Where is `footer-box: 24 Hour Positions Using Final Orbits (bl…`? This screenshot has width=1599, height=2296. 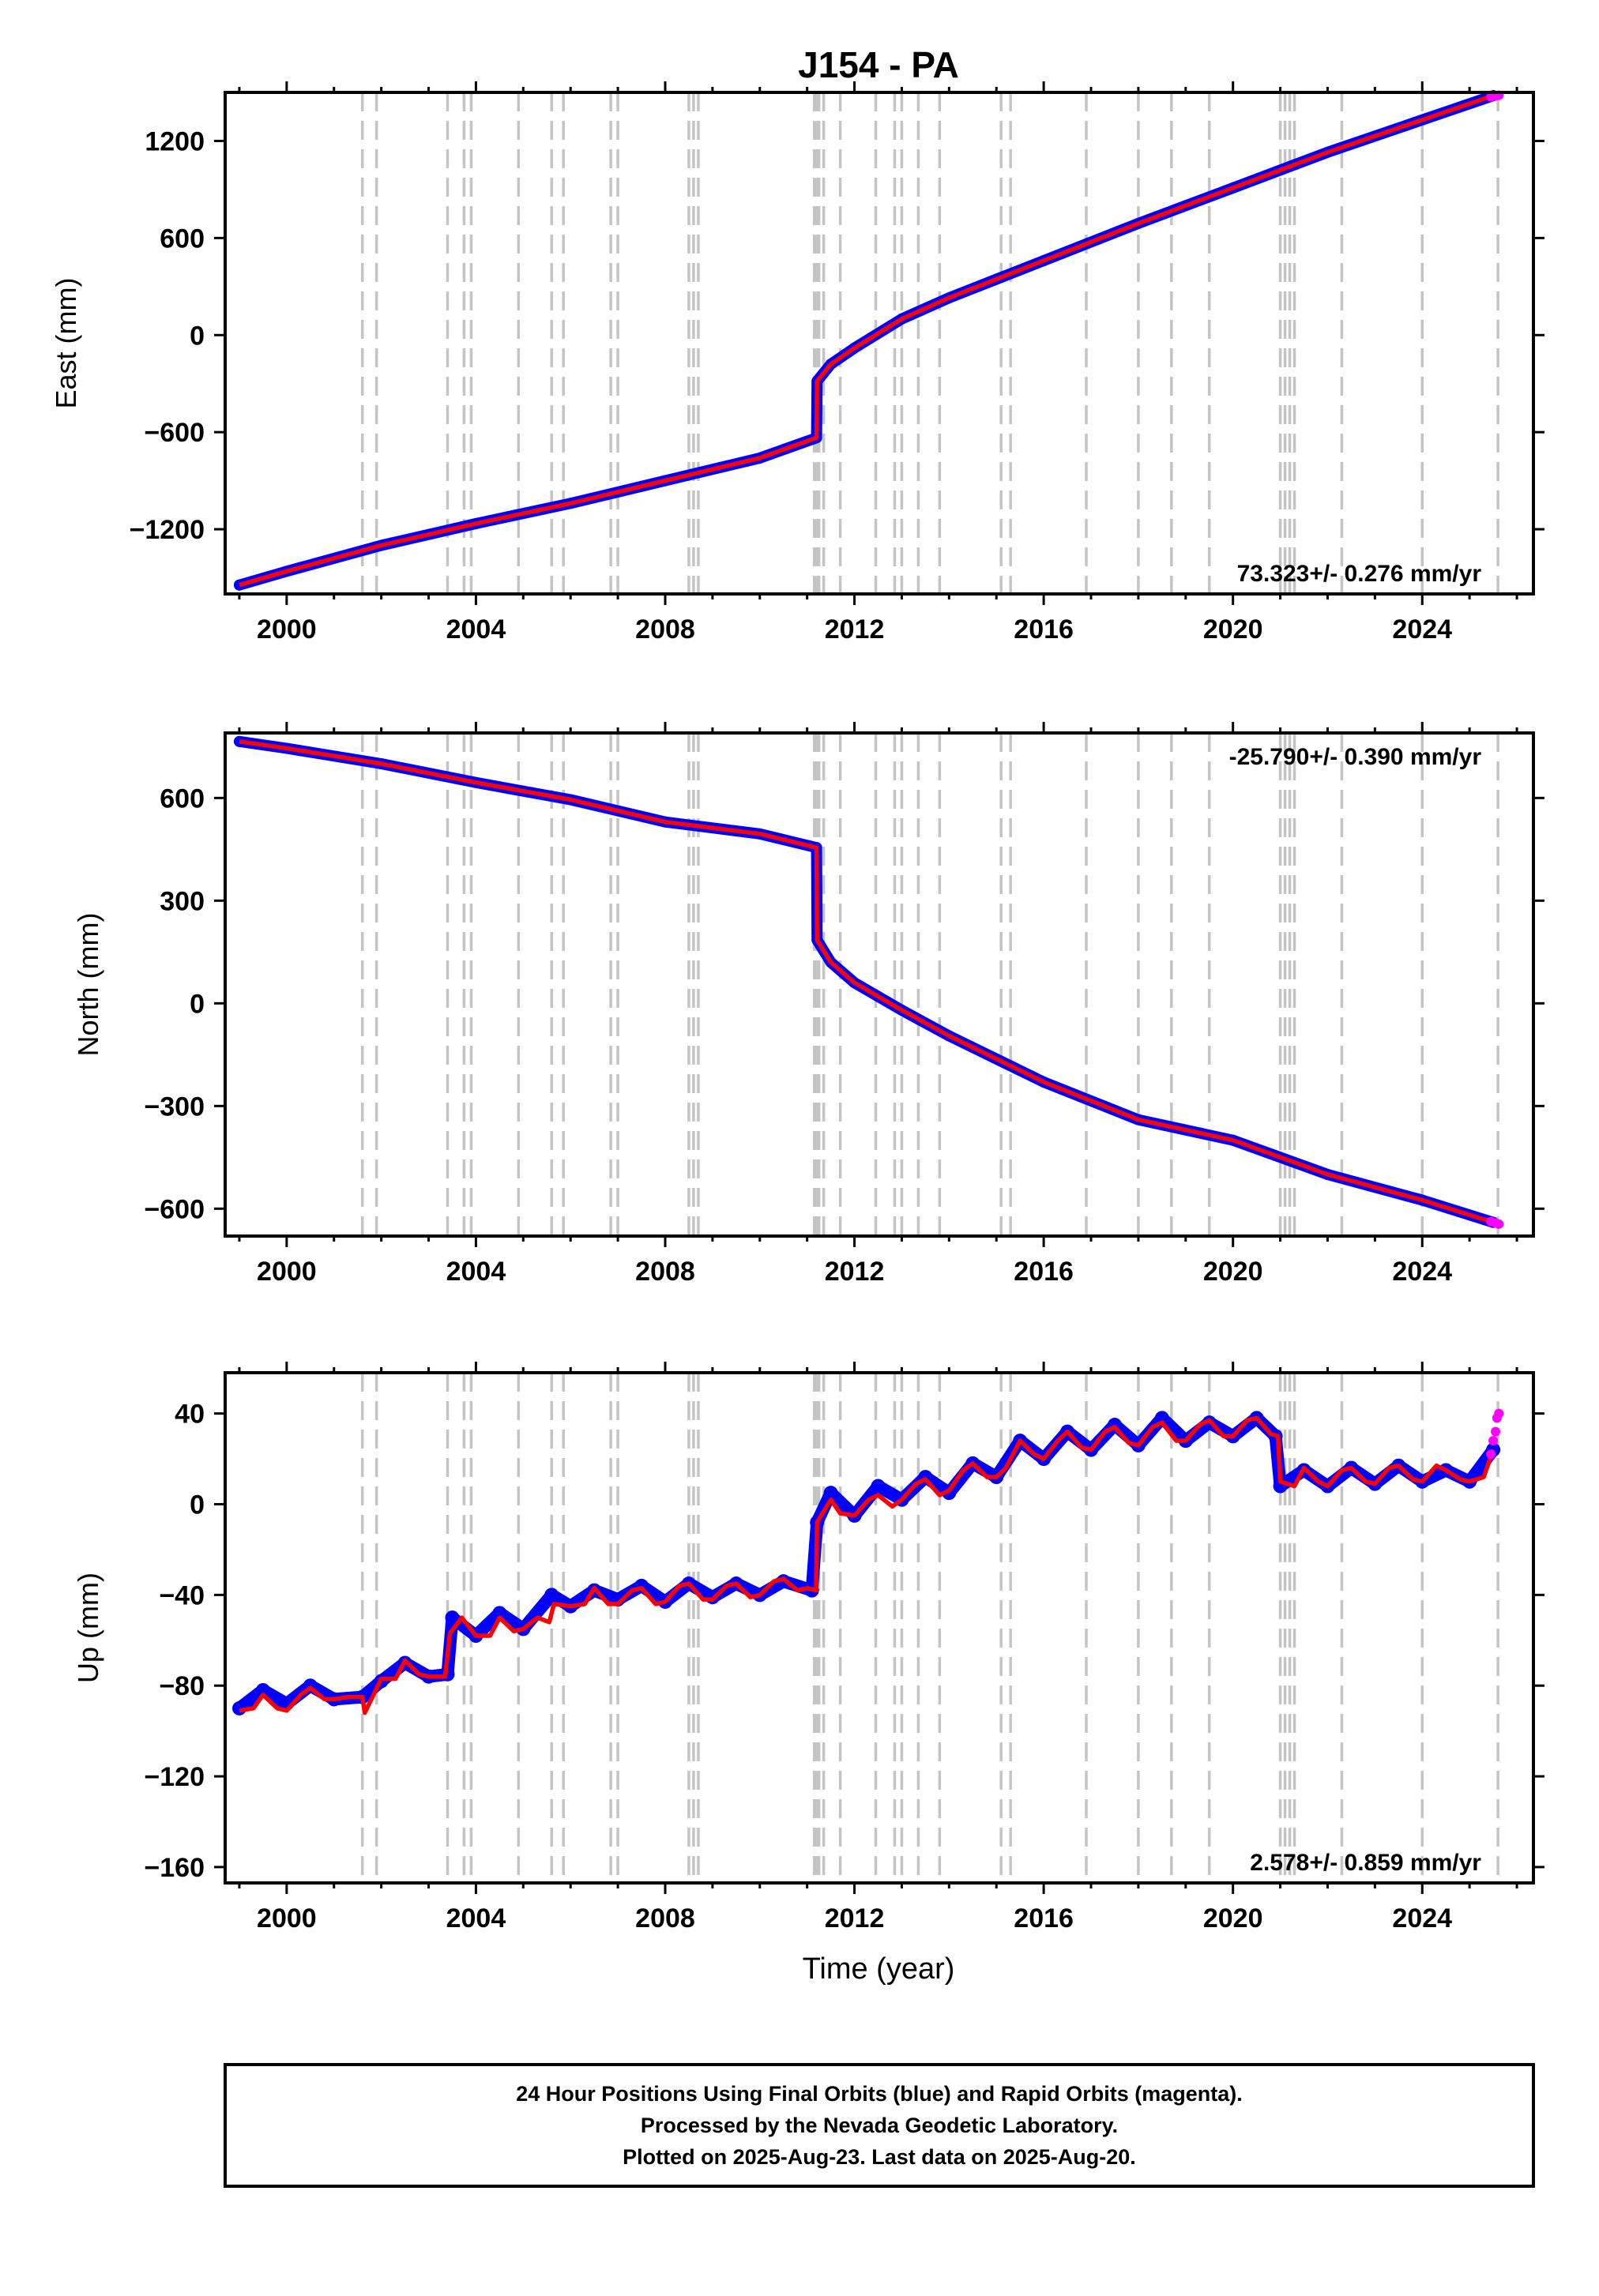 footer-box: 24 Hour Positions Using Final Orbits (bl… is located at coordinates (880, 2125).